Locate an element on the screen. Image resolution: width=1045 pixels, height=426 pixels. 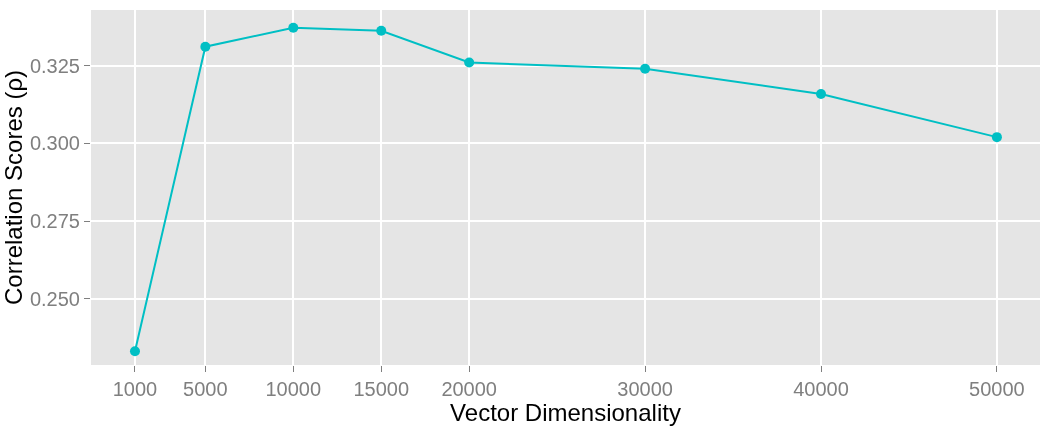
x-tick-label: 1000 is located at coordinates (135, 389).